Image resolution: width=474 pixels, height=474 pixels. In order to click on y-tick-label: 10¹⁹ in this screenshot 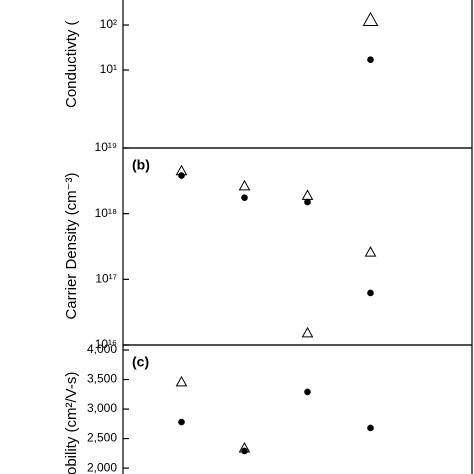, I will do `click(106, 147)`.